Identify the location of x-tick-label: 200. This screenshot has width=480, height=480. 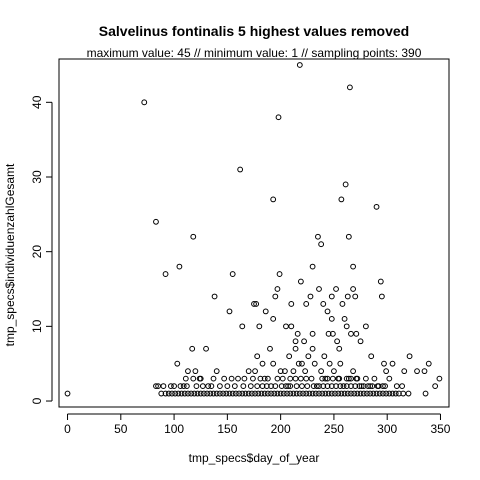
(281, 429).